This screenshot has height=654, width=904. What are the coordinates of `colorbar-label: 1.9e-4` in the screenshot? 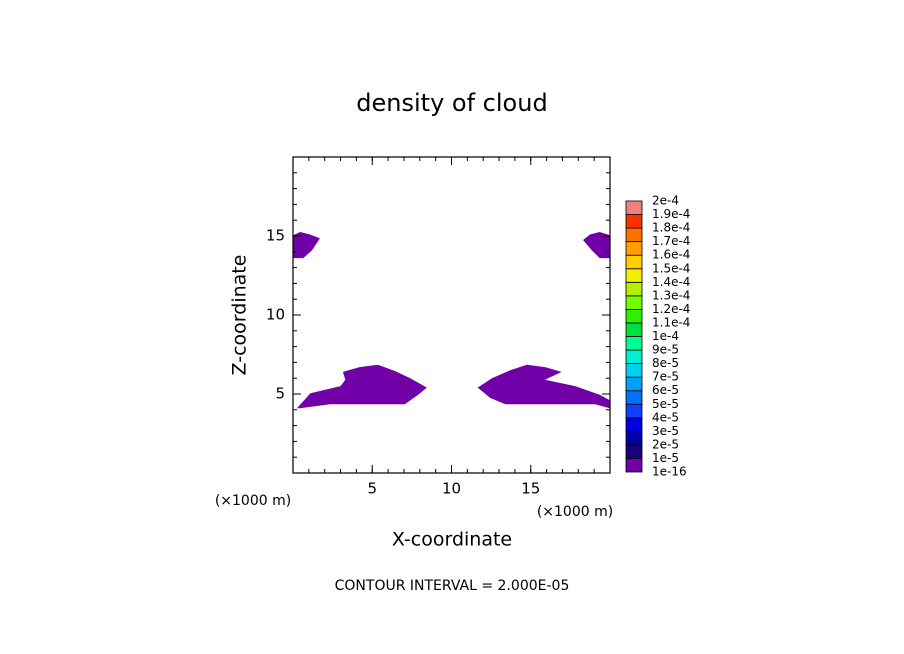 It's located at (671, 214).